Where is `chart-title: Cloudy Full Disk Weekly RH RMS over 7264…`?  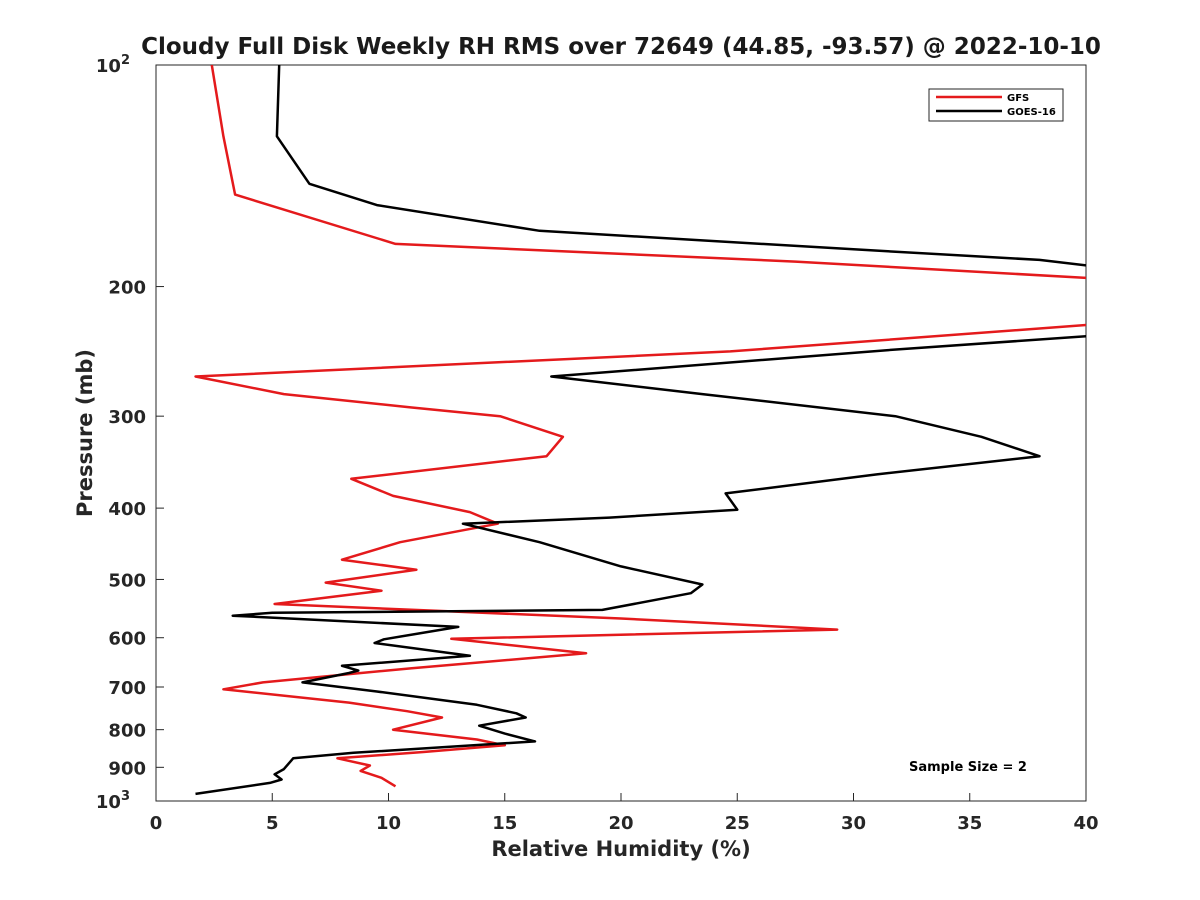
chart-title: Cloudy Full Disk Weekly RH RMS over 7264… is located at coordinates (621, 47).